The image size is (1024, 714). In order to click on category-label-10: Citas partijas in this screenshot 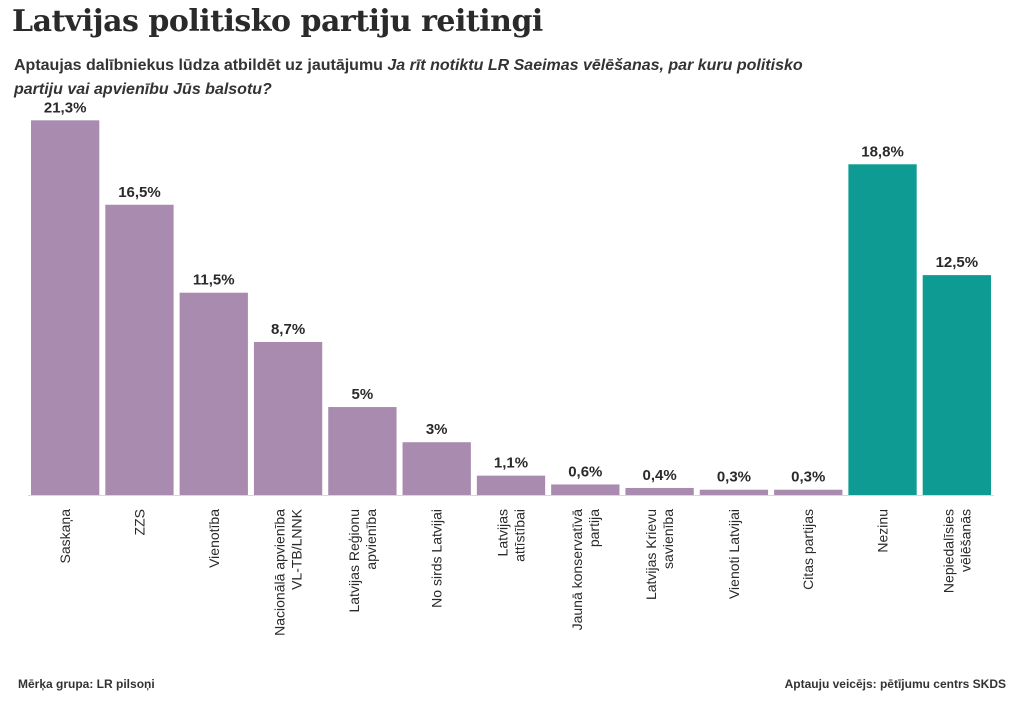, I will do `click(808, 549)`.